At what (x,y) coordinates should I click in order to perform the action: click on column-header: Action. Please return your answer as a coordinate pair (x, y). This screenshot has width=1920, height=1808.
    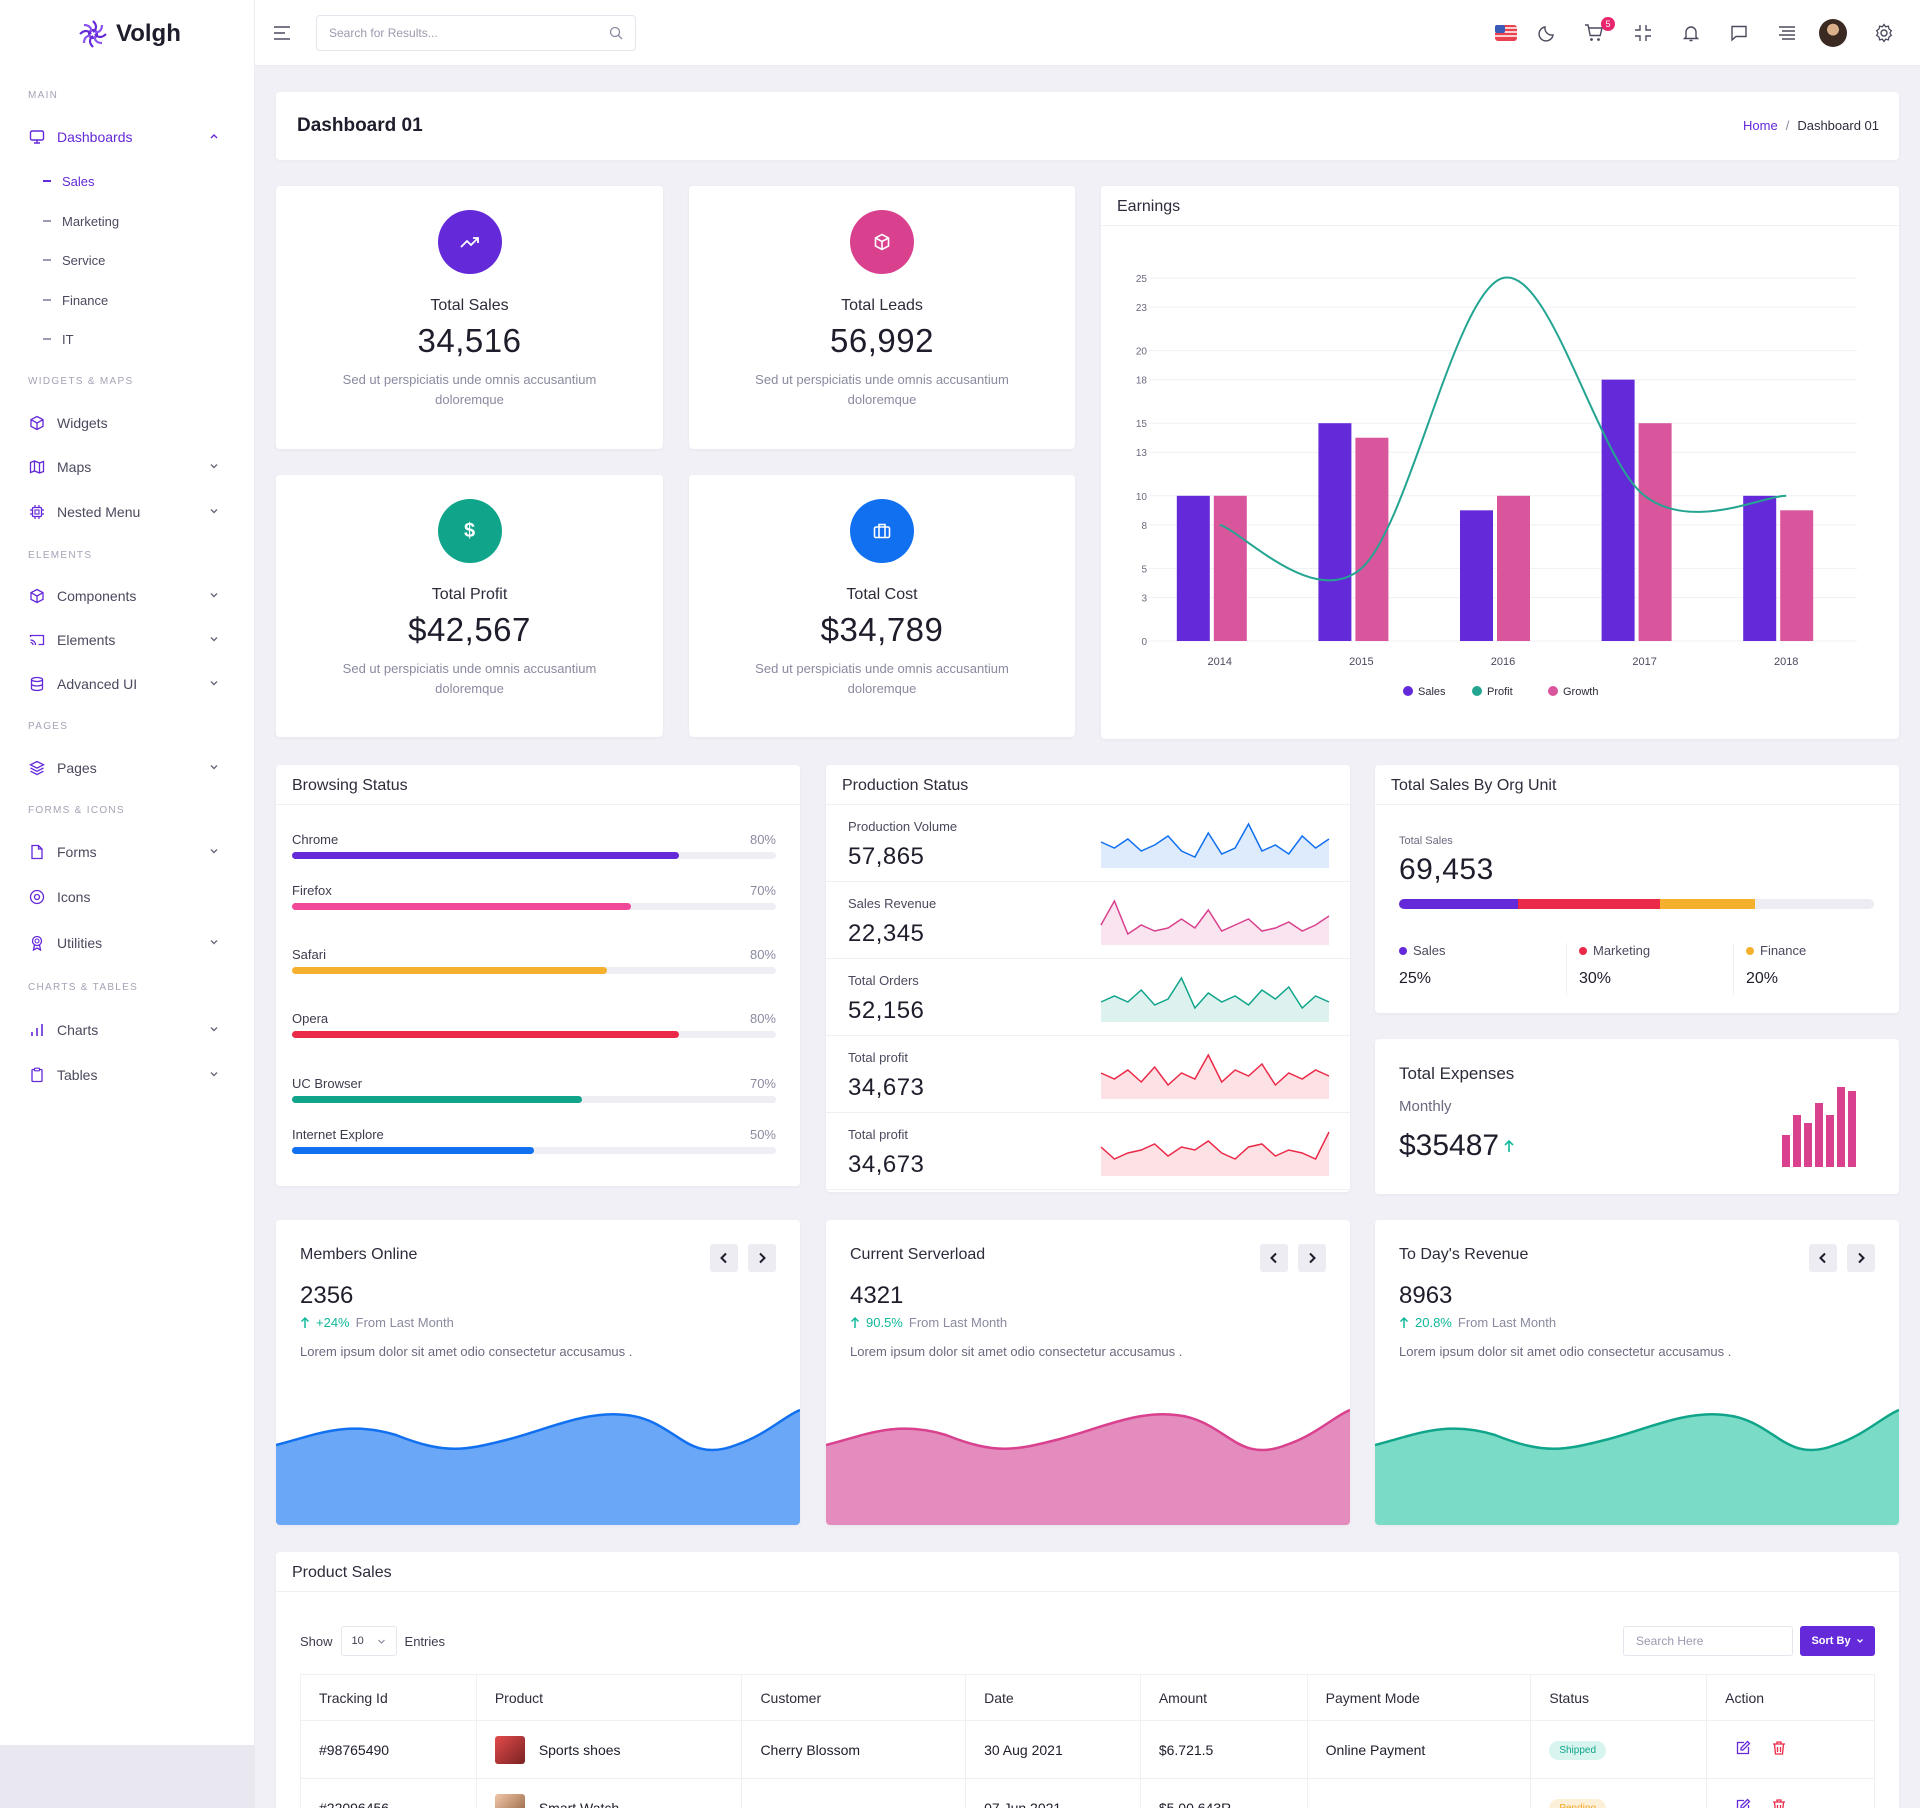
    Looking at the image, I should click on (1790, 1697).